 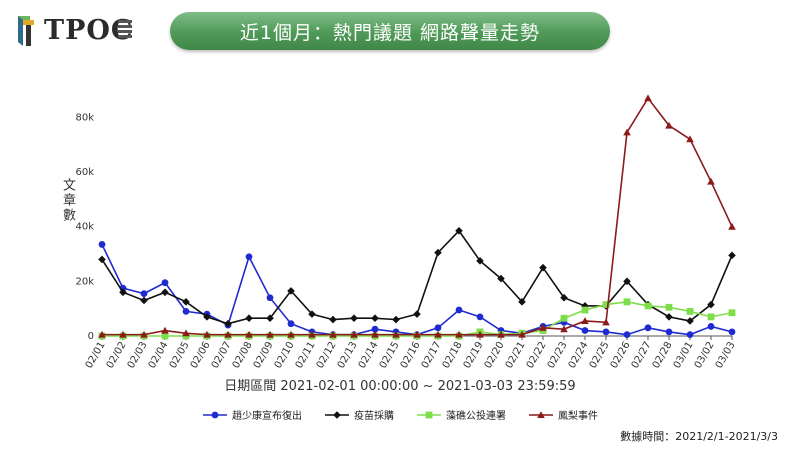 What do you see at coordinates (578, 416) in the screenshot?
I see `legend-label: 鳳梨事件` at bounding box center [578, 416].